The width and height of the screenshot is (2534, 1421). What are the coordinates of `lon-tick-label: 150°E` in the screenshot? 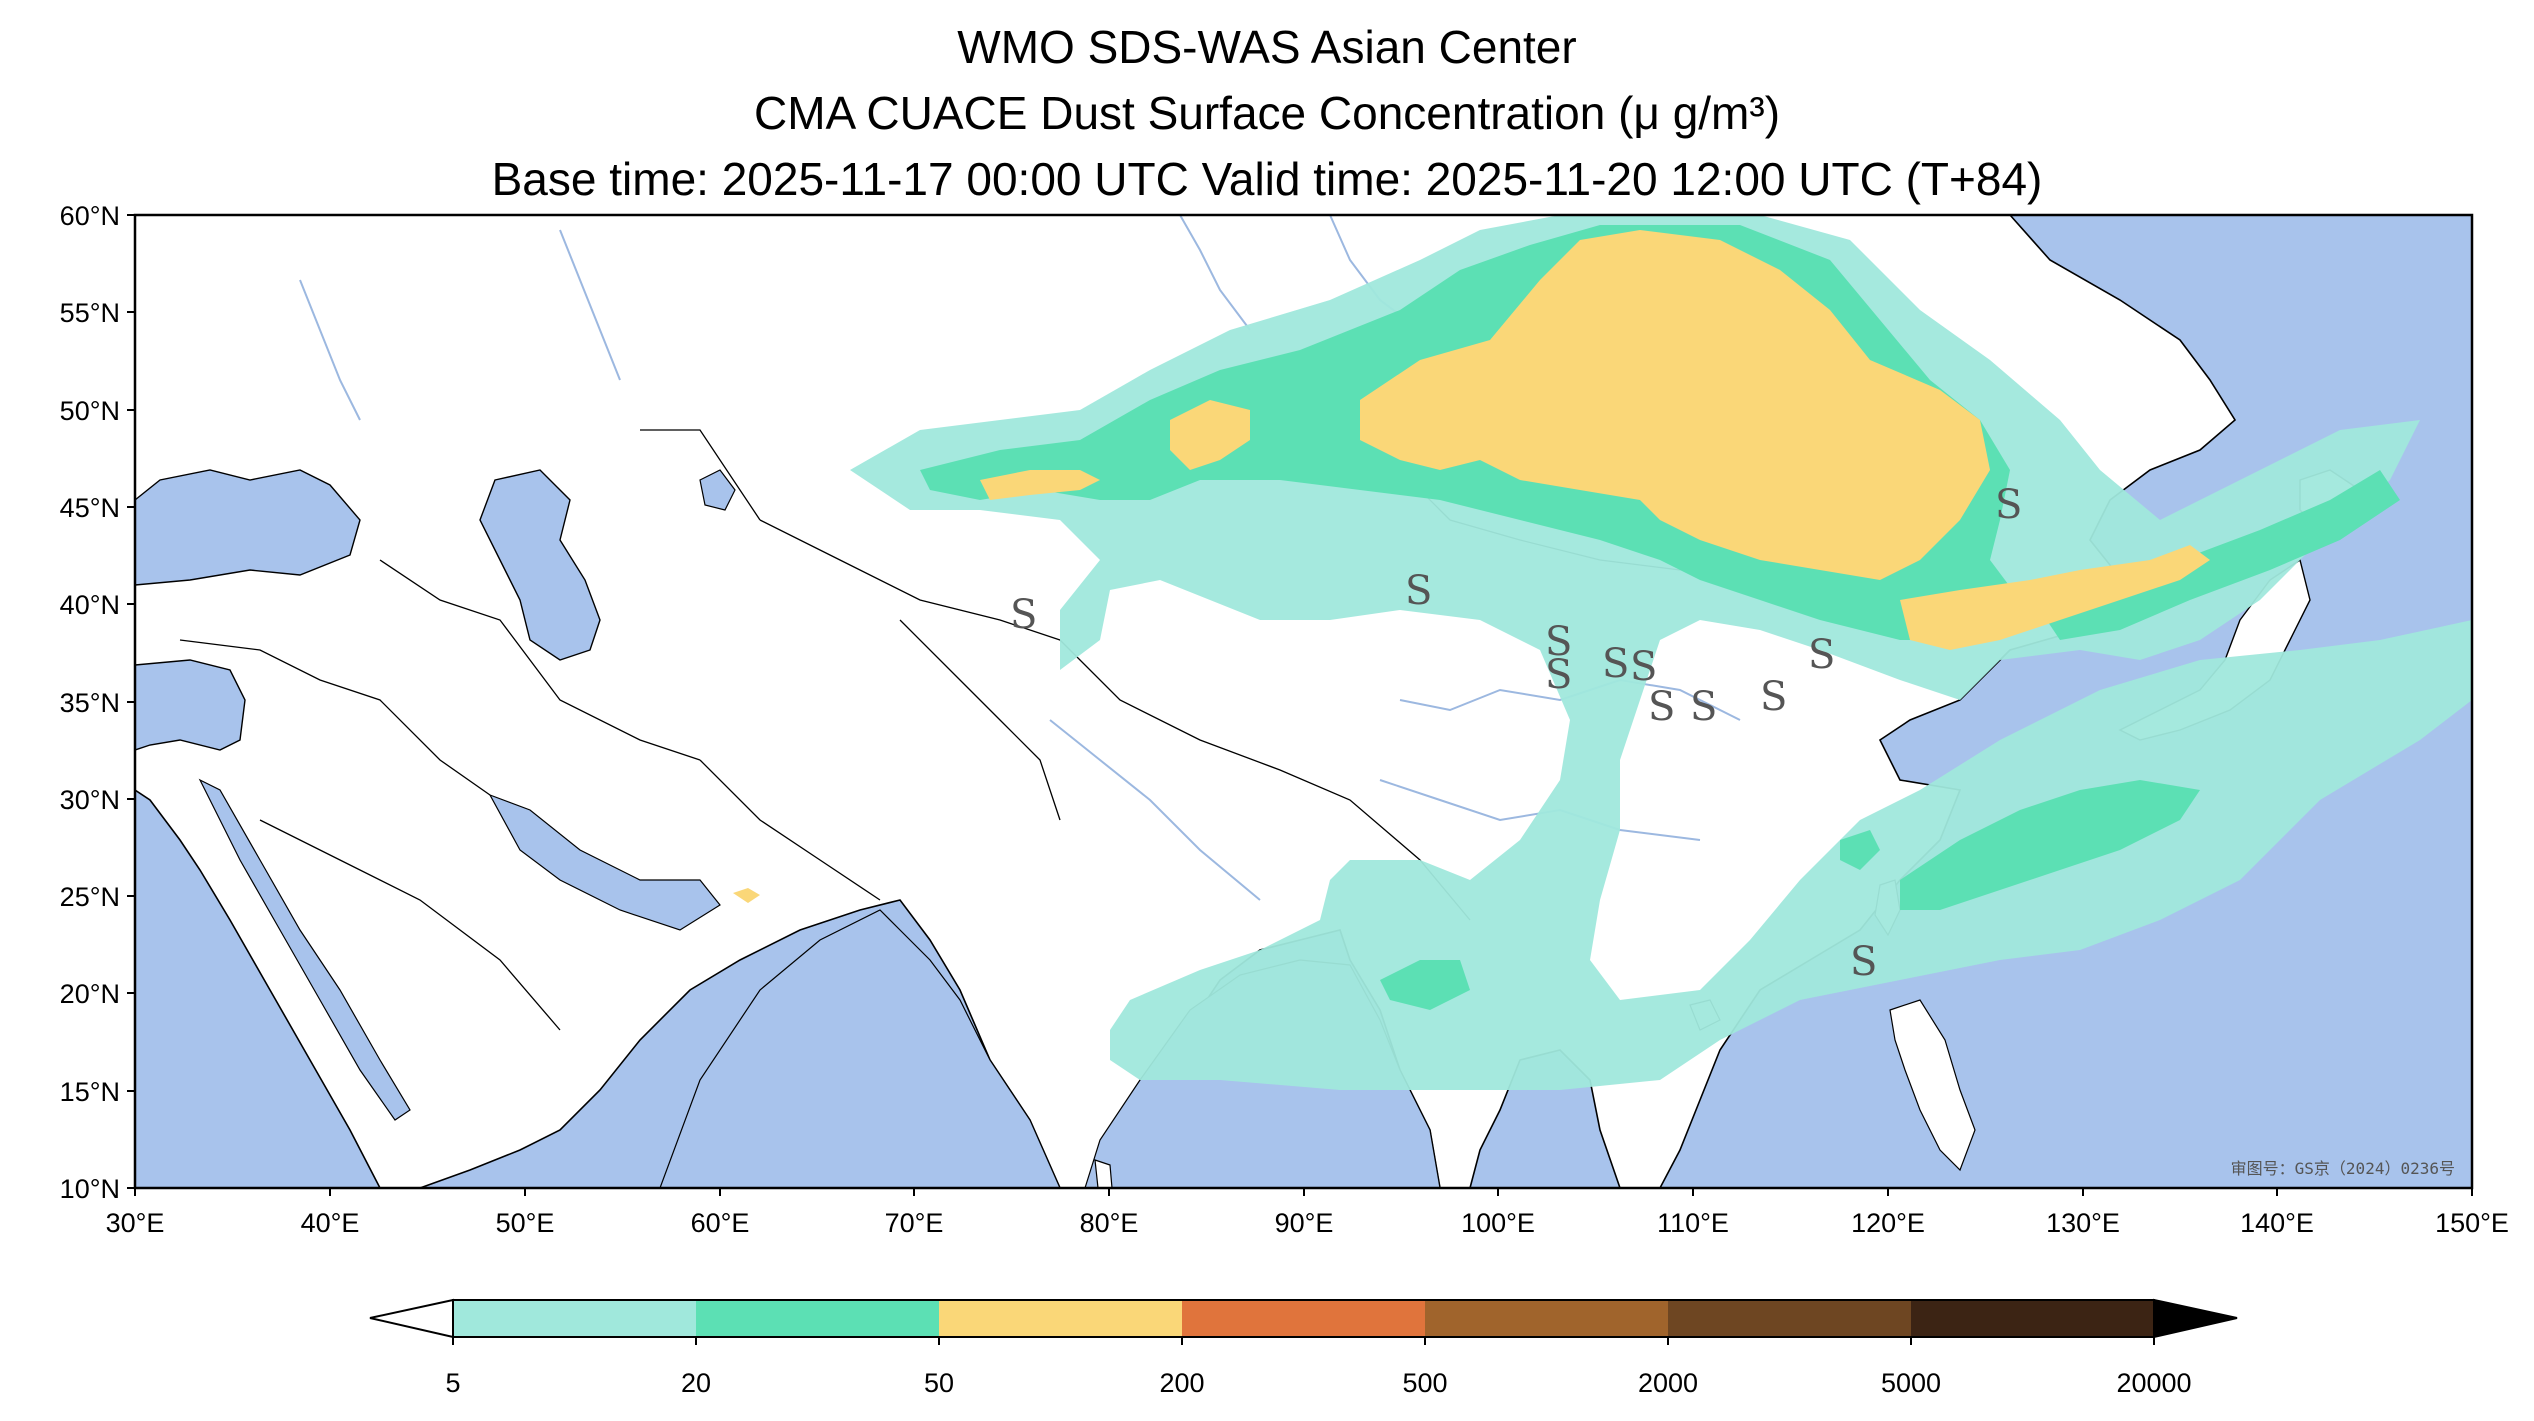 It's located at (2472, 1223).